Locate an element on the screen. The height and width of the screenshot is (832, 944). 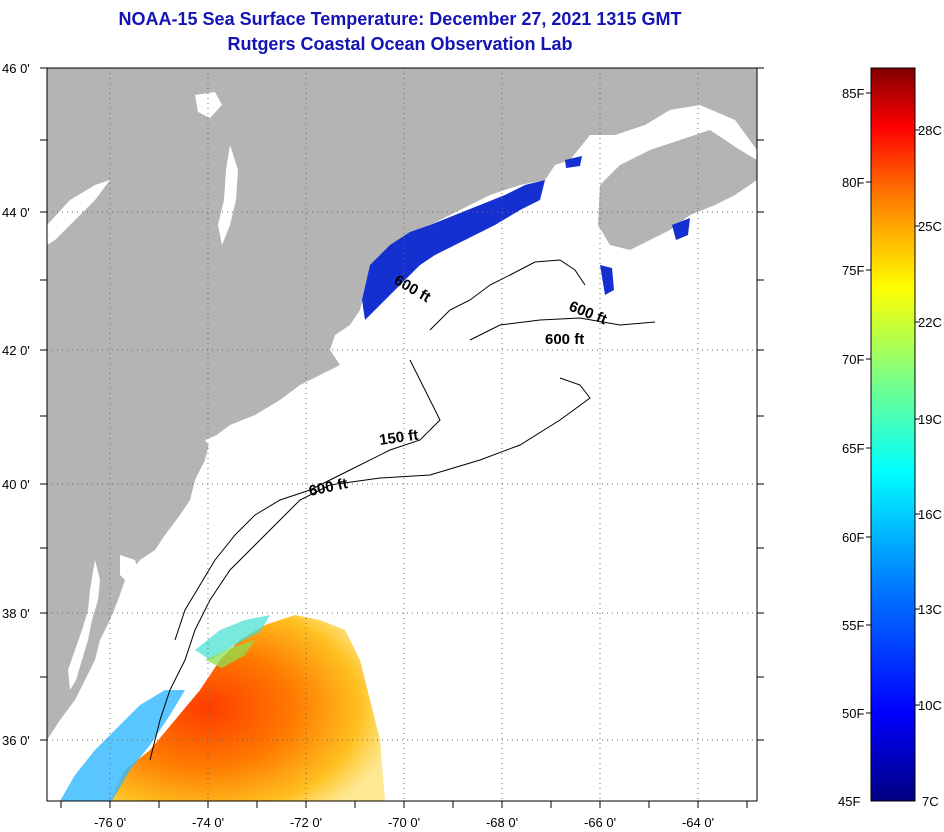
cb-c-10: 10C is located at coordinates (930, 705).